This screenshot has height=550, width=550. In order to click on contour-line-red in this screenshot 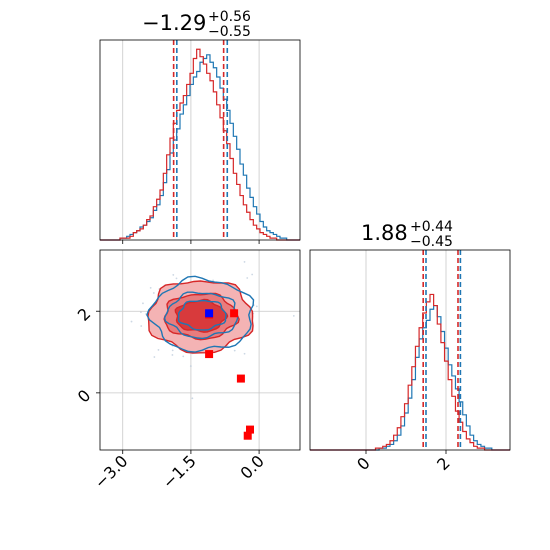, I will do `click(201, 315)`.